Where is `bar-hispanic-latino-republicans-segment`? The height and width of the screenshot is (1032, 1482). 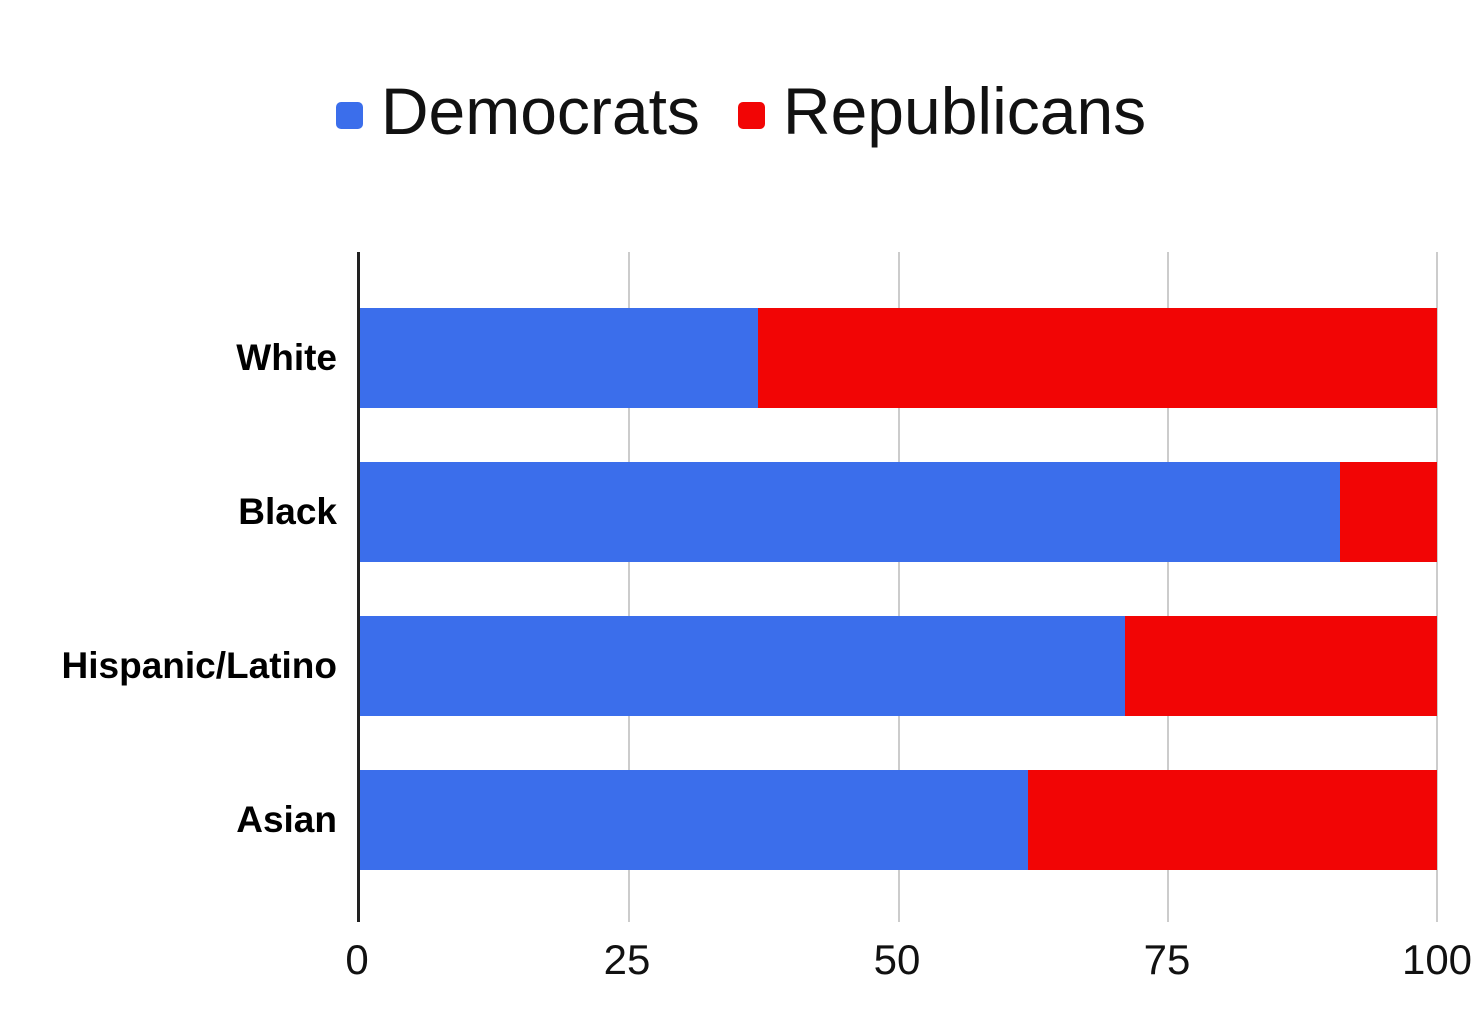 bar-hispanic-latino-republicans-segment is located at coordinates (1280, 666).